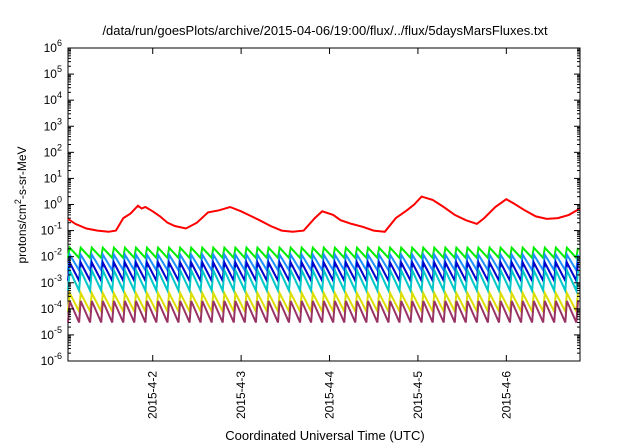  What do you see at coordinates (51, 281) in the screenshot?
I see `y-tick-label: 10⁻³` at bounding box center [51, 281].